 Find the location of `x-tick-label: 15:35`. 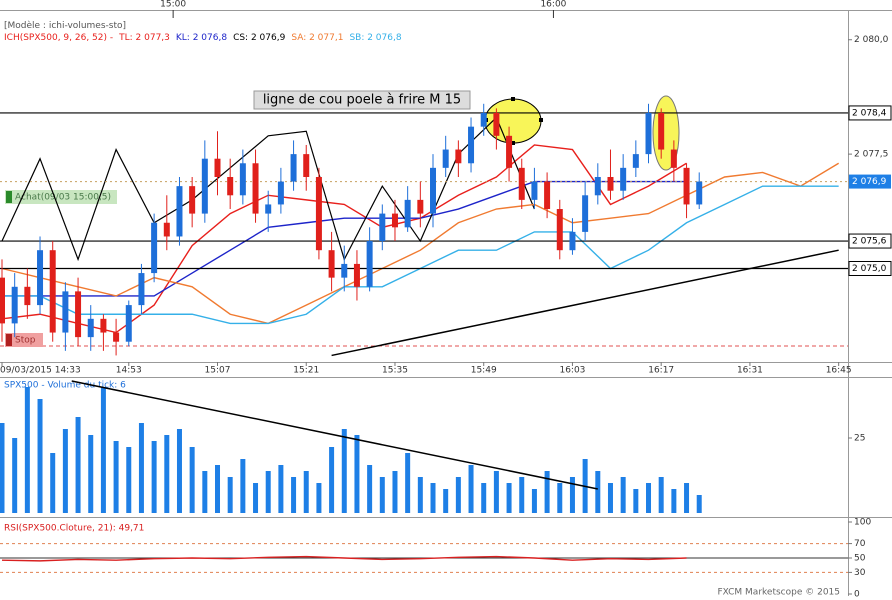

x-tick-label: 15:35 is located at coordinates (395, 371).